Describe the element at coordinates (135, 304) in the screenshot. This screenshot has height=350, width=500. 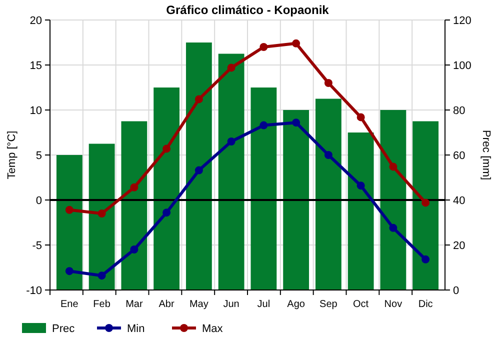
I see `x-tick-label: Mar` at that location.